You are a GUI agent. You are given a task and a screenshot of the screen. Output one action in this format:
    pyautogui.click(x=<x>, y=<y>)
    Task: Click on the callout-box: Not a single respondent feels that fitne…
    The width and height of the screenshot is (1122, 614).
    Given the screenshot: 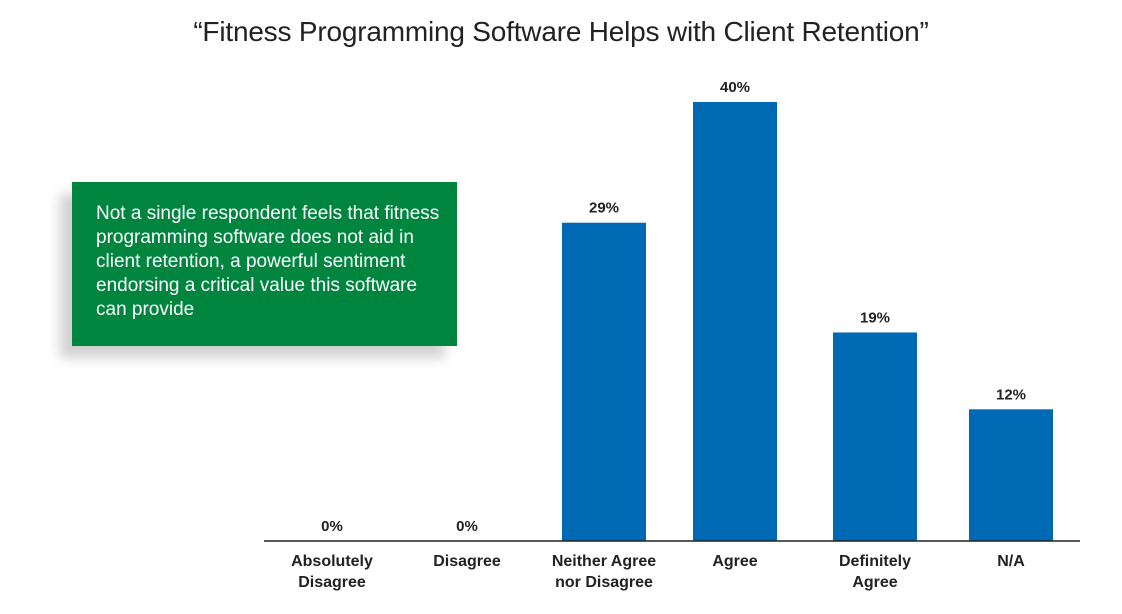 What is the action you would take?
    pyautogui.click(x=264, y=264)
    